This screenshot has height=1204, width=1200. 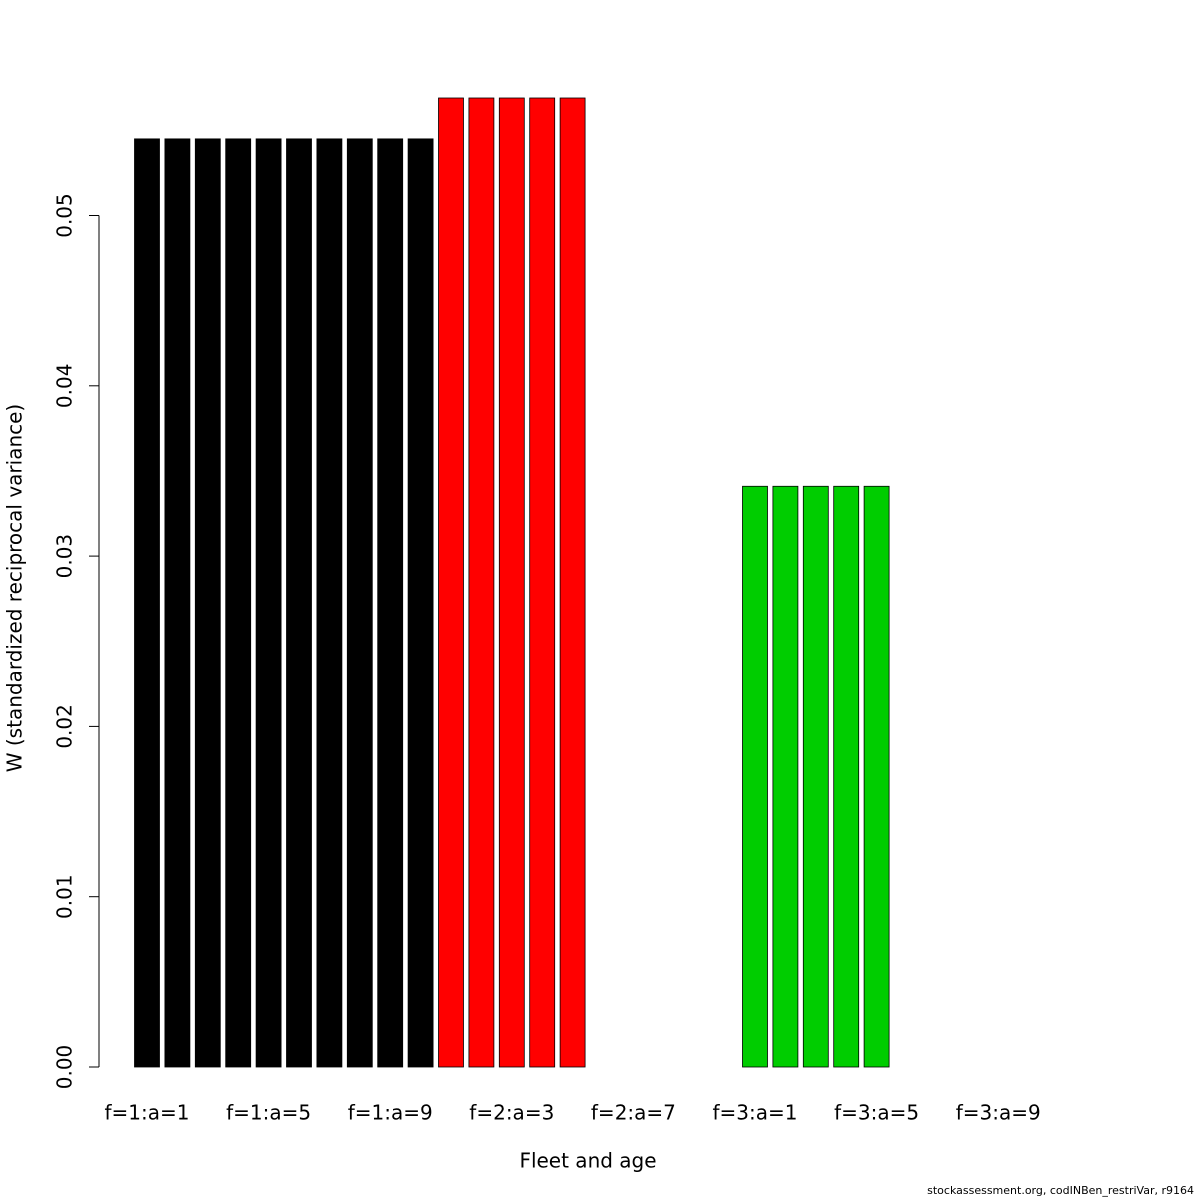 What do you see at coordinates (65, 1067) in the screenshot?
I see `y-tick-label: 0.00` at bounding box center [65, 1067].